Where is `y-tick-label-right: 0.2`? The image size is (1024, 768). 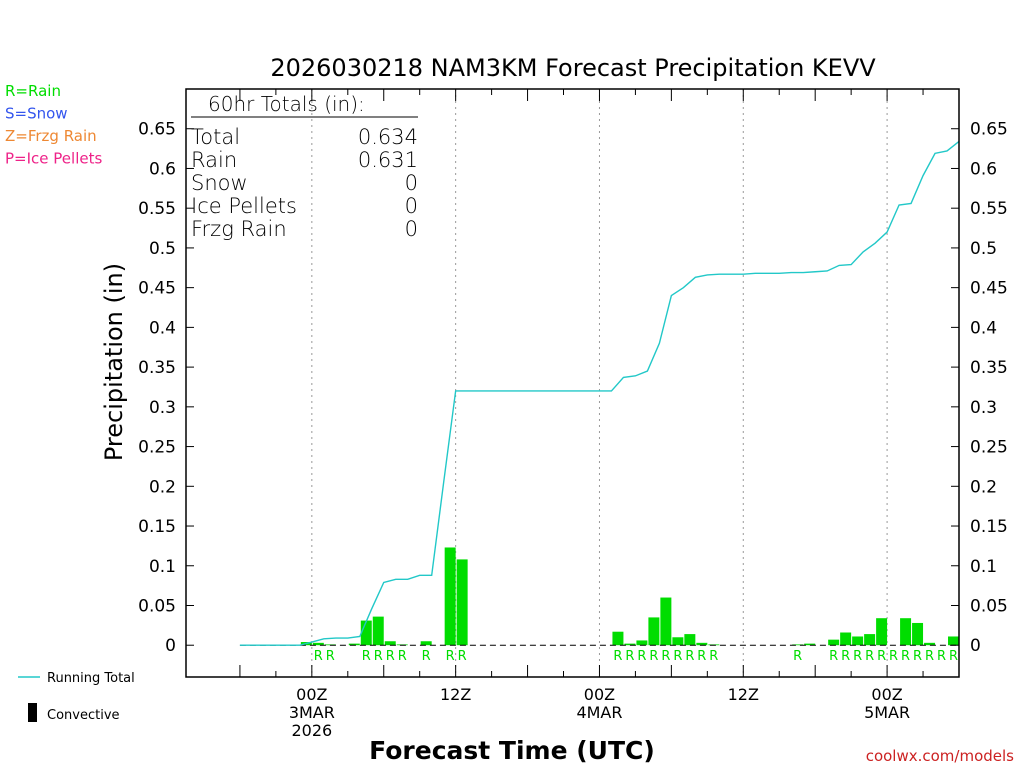
y-tick-label-right: 0.2 is located at coordinates (983, 487).